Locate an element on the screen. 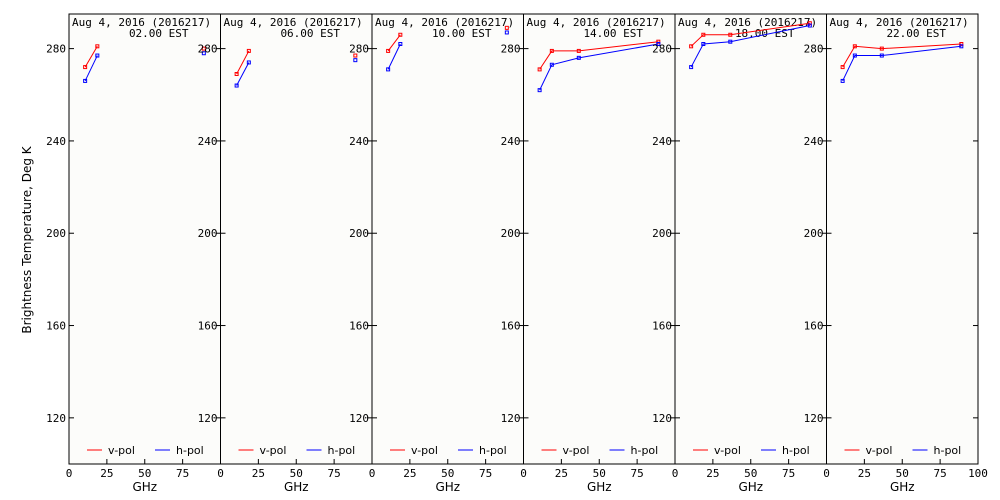 This screenshot has height=500, width=1000. panel-title-time: 06.00 EST is located at coordinates (310, 33).